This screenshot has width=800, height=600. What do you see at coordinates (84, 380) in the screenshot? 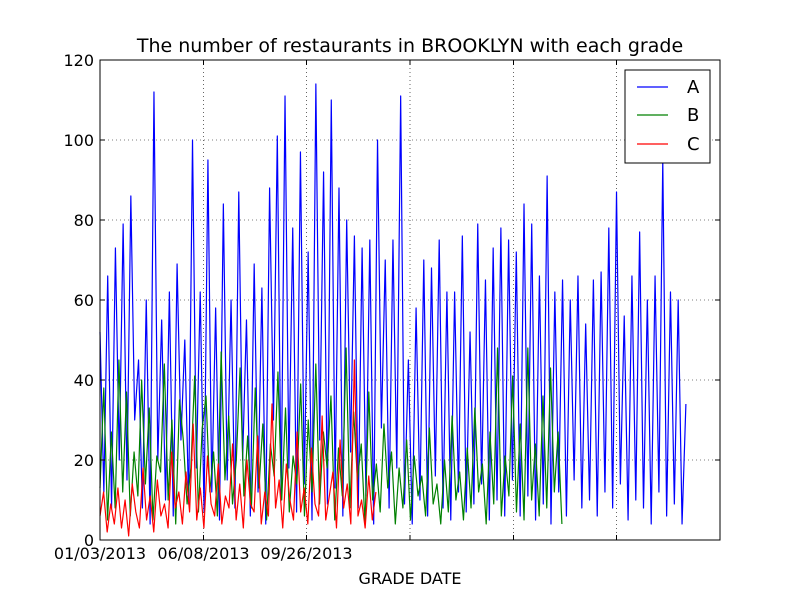
I see `y-tick-label: 40` at bounding box center [84, 380].